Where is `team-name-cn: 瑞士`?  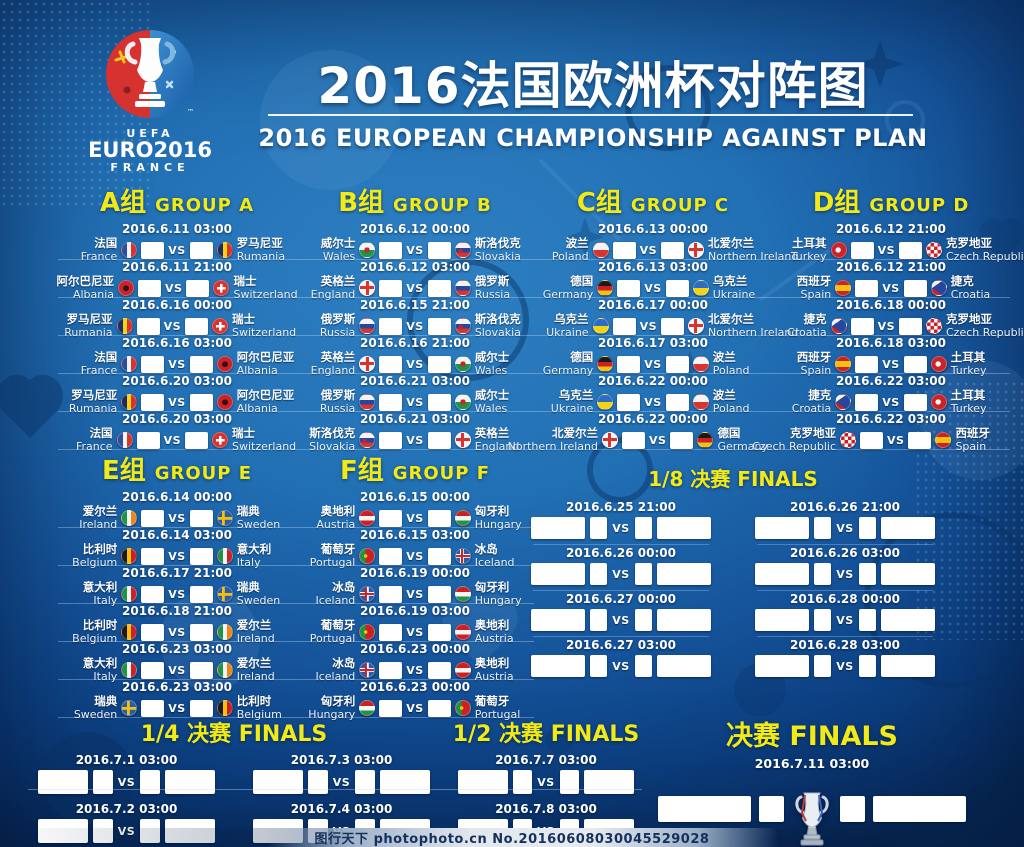
team-name-cn: 瑞士 is located at coordinates (245, 281).